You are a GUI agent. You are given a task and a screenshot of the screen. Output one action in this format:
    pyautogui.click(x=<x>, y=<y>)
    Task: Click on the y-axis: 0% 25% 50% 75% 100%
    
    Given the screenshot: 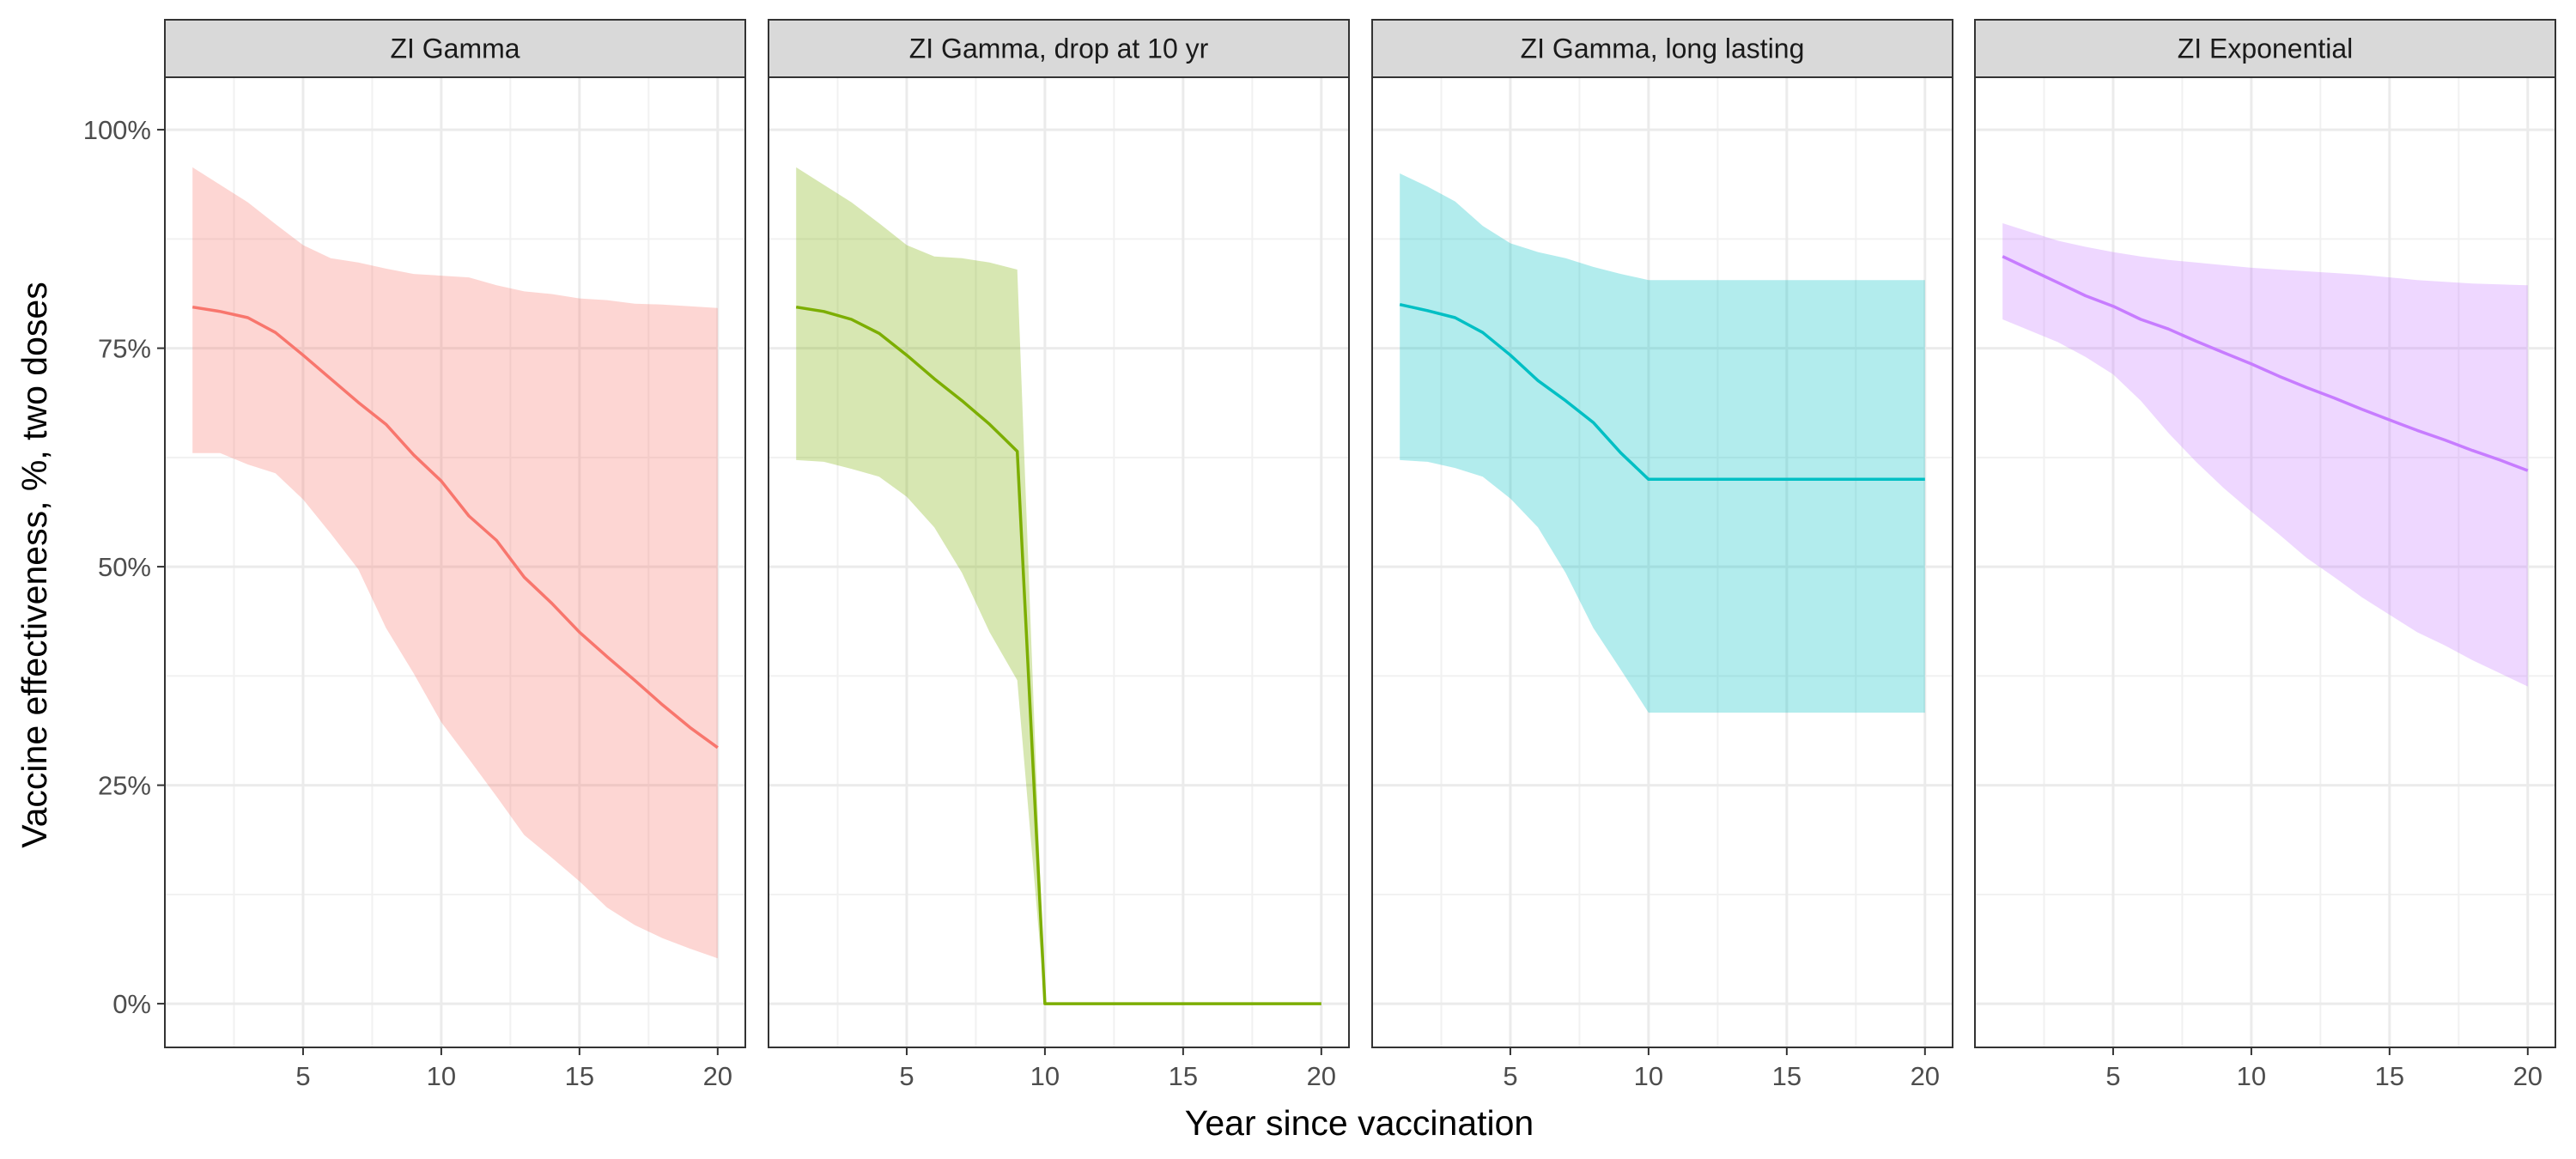 What is the action you would take?
    pyautogui.click(x=124, y=567)
    